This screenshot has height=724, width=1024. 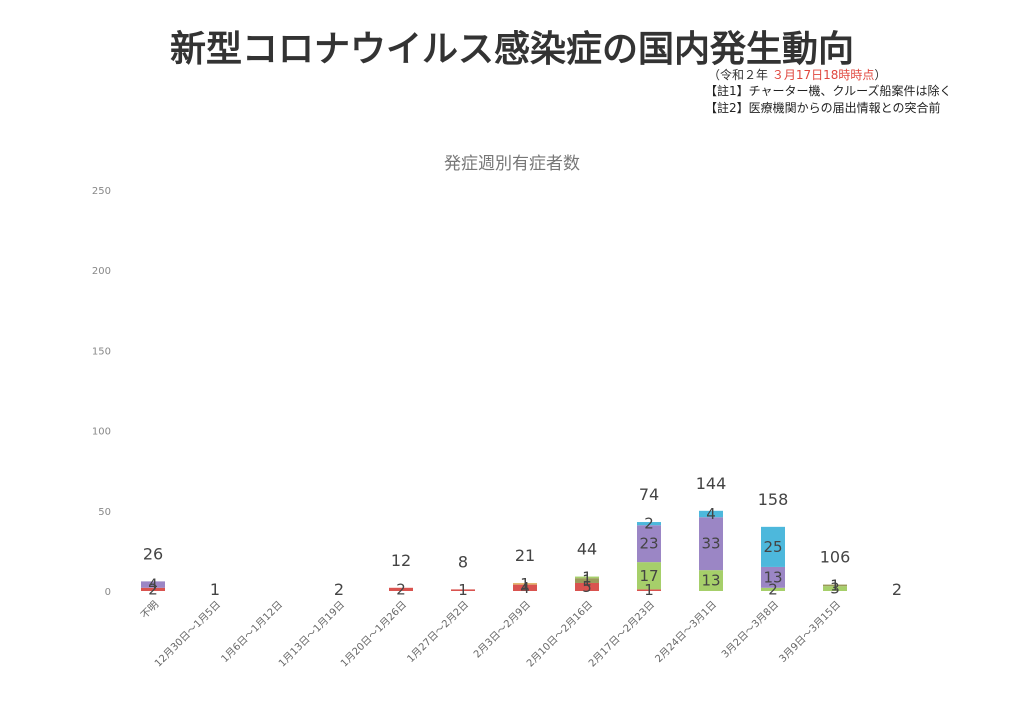 What do you see at coordinates (401, 560) in the screenshot?
I see `total-label: 12` at bounding box center [401, 560].